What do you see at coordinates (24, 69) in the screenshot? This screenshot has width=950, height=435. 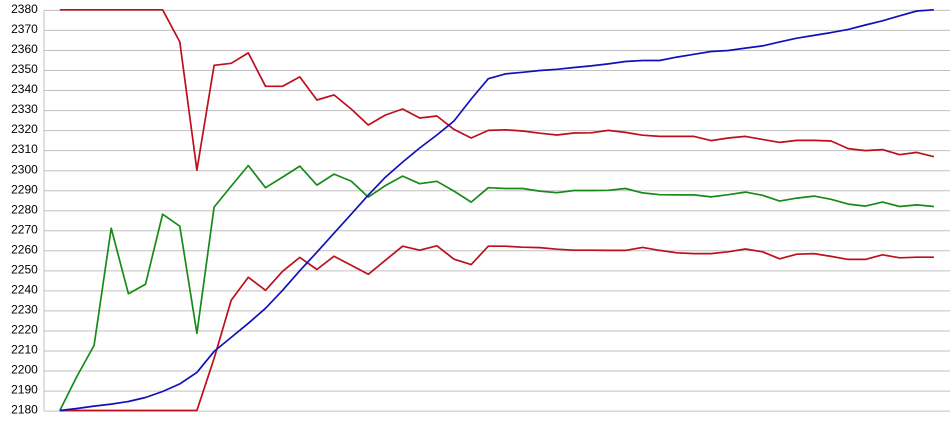 I see `svg-text: 2350` at bounding box center [24, 69].